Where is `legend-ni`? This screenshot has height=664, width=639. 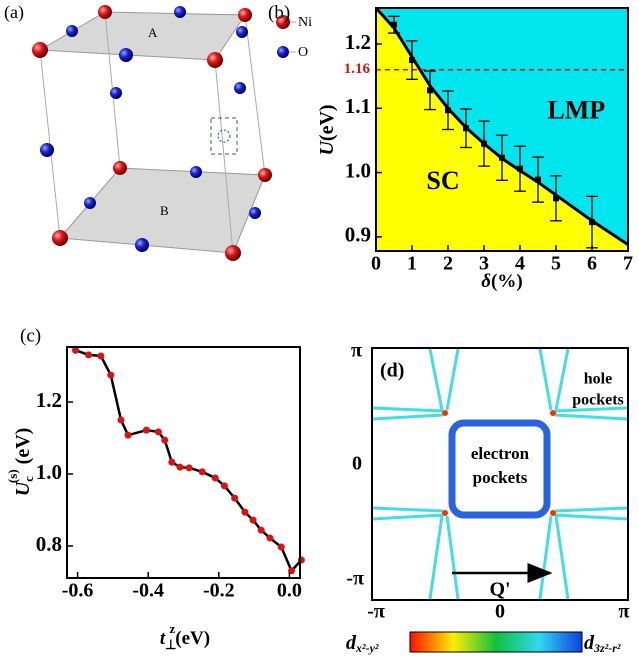
legend-ni is located at coordinates (283, 22).